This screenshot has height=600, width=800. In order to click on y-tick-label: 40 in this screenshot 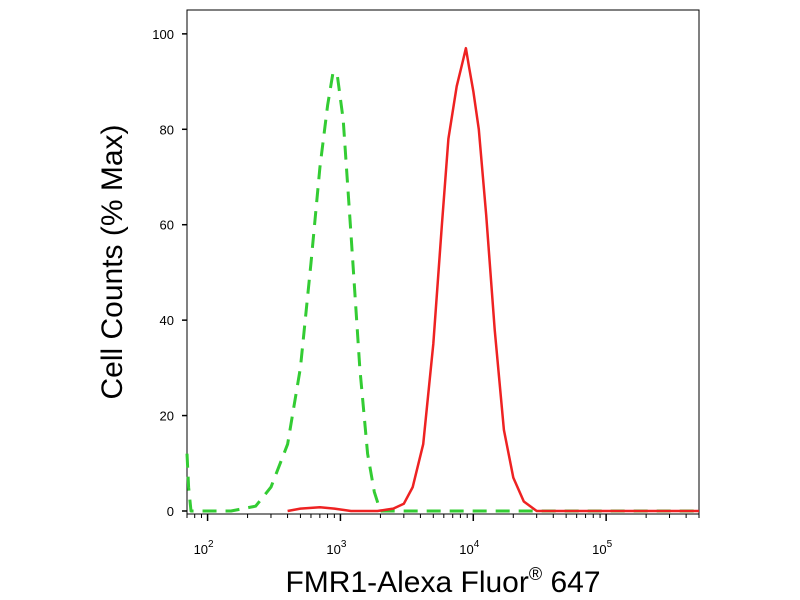, I will do `click(167, 320)`.